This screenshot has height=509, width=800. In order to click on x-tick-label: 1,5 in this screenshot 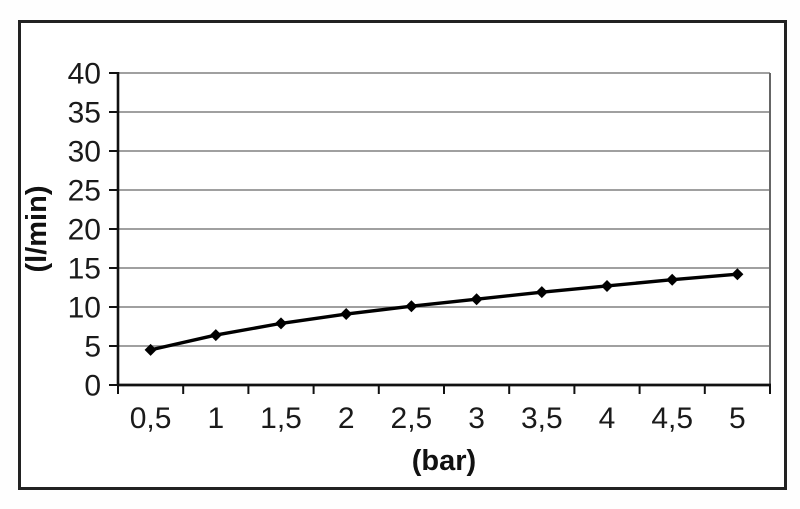, I will do `click(281, 418)`.